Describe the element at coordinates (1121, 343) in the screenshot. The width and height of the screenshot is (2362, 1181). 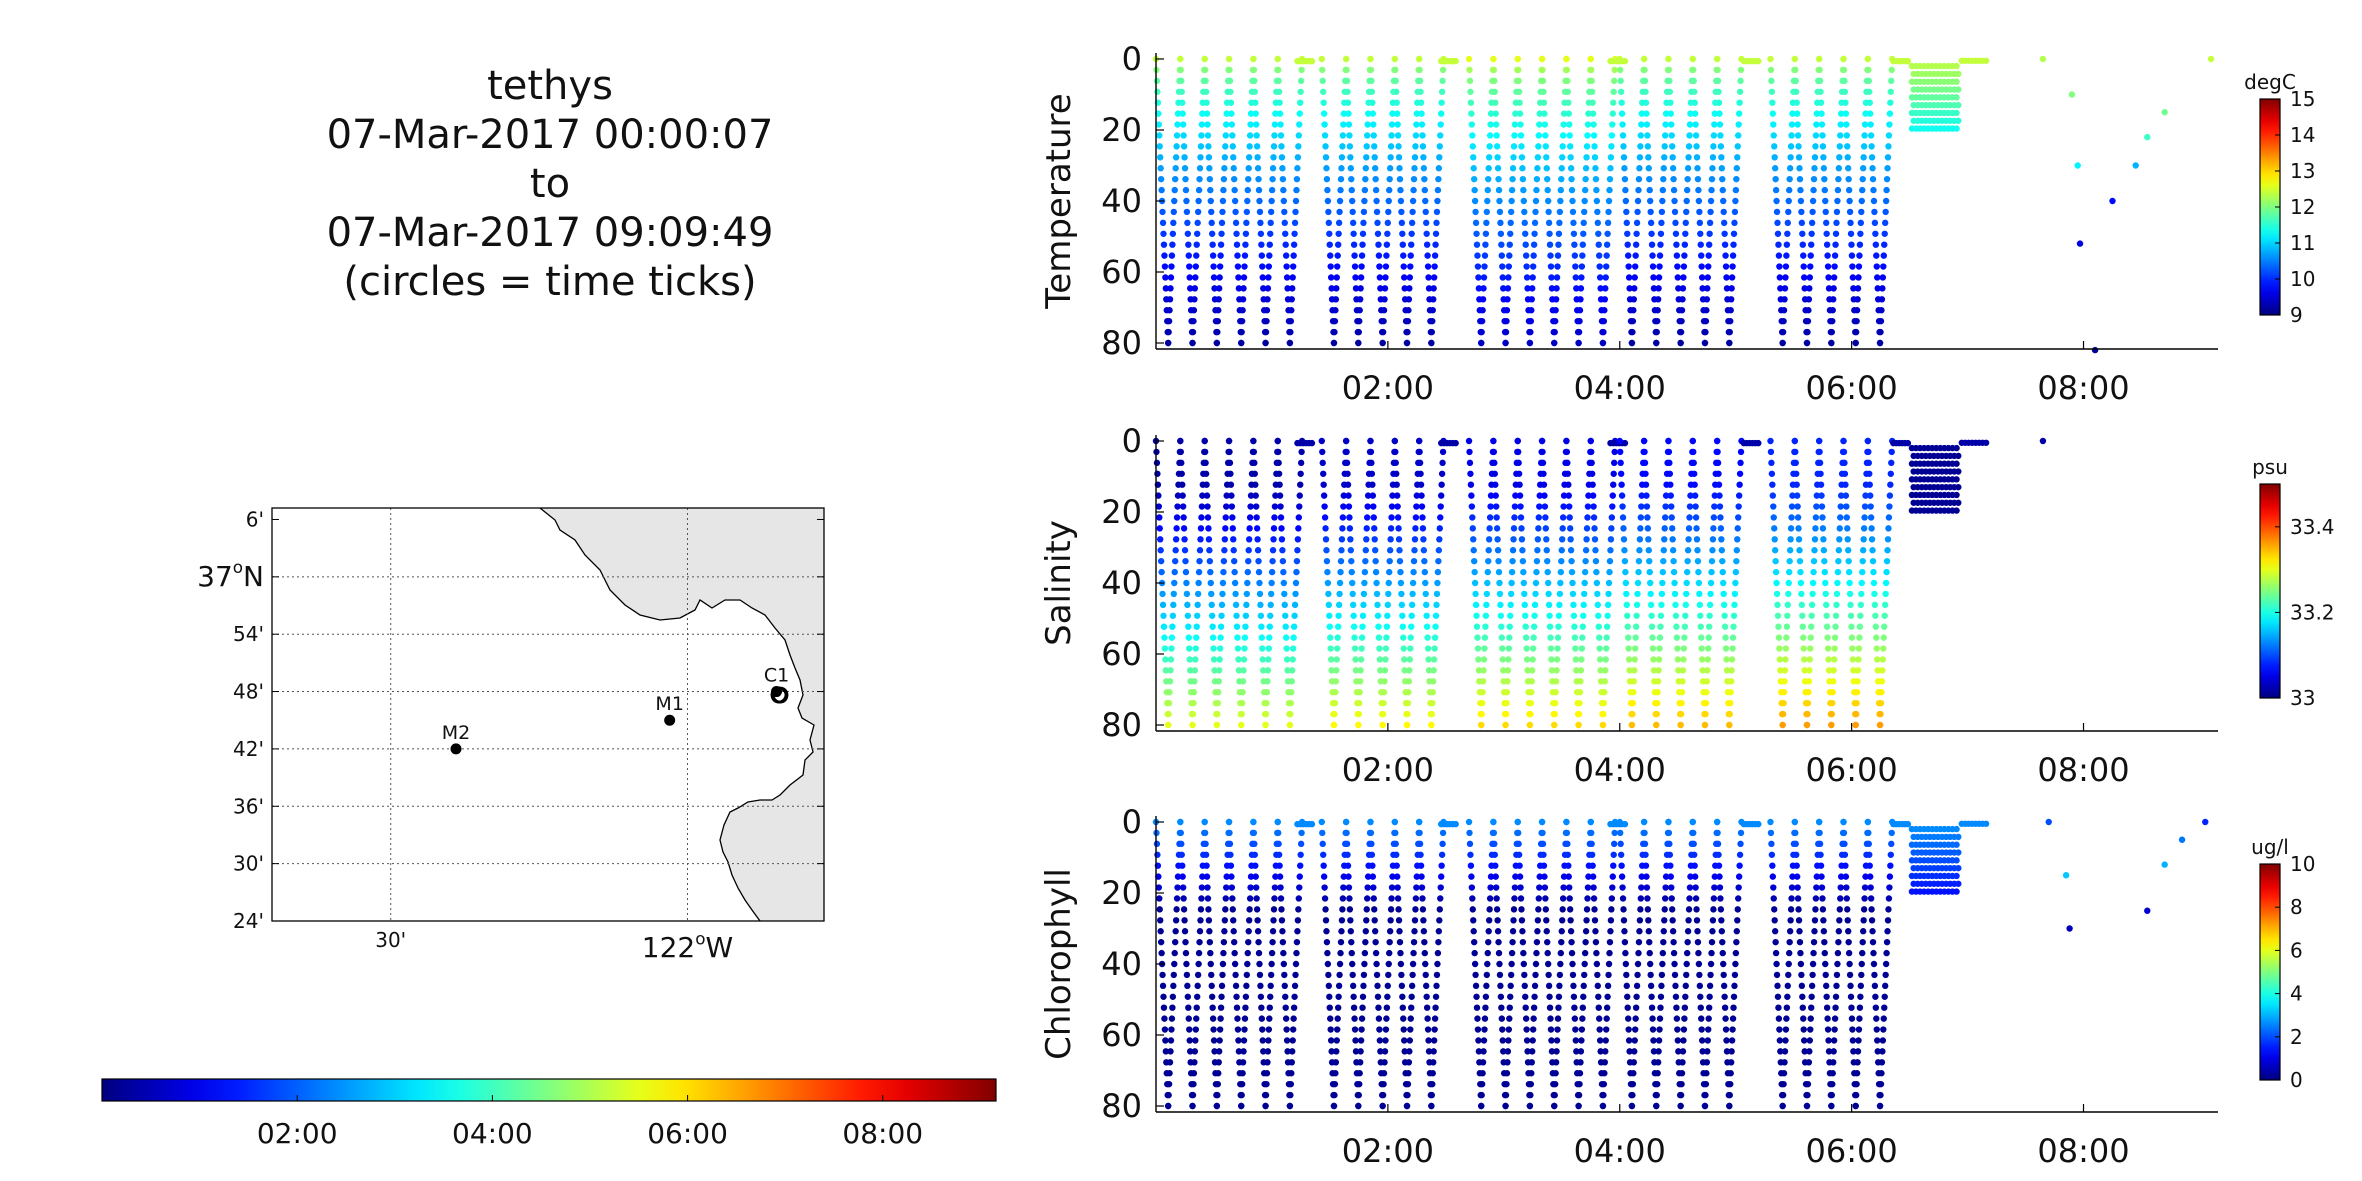
I see `y-tick-label: 80` at that location.